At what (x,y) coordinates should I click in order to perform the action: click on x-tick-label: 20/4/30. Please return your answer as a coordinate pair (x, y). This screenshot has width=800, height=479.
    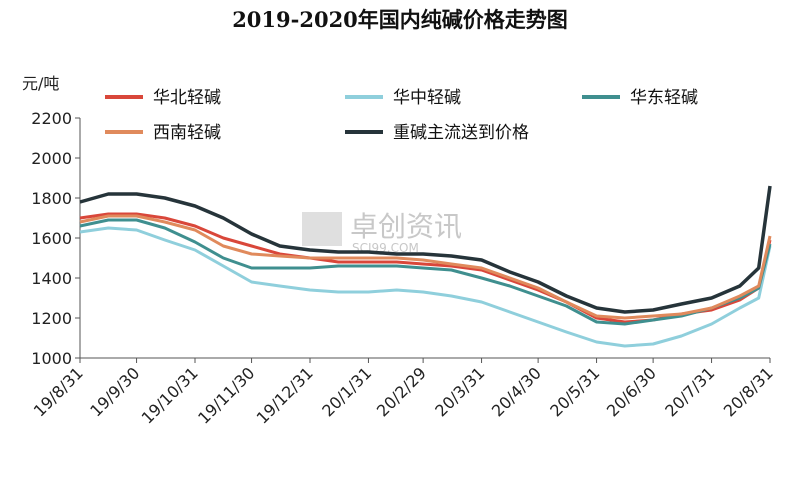
    Looking at the image, I should click on (516, 391).